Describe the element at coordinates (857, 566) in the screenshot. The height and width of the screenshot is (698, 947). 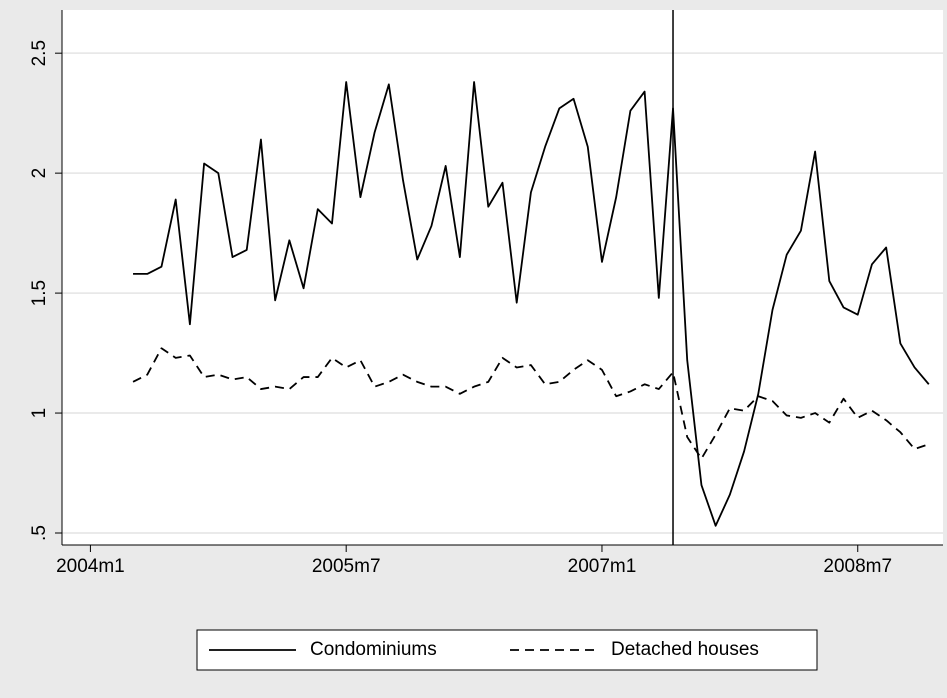
I see `x-tick-label: 2008m7` at that location.